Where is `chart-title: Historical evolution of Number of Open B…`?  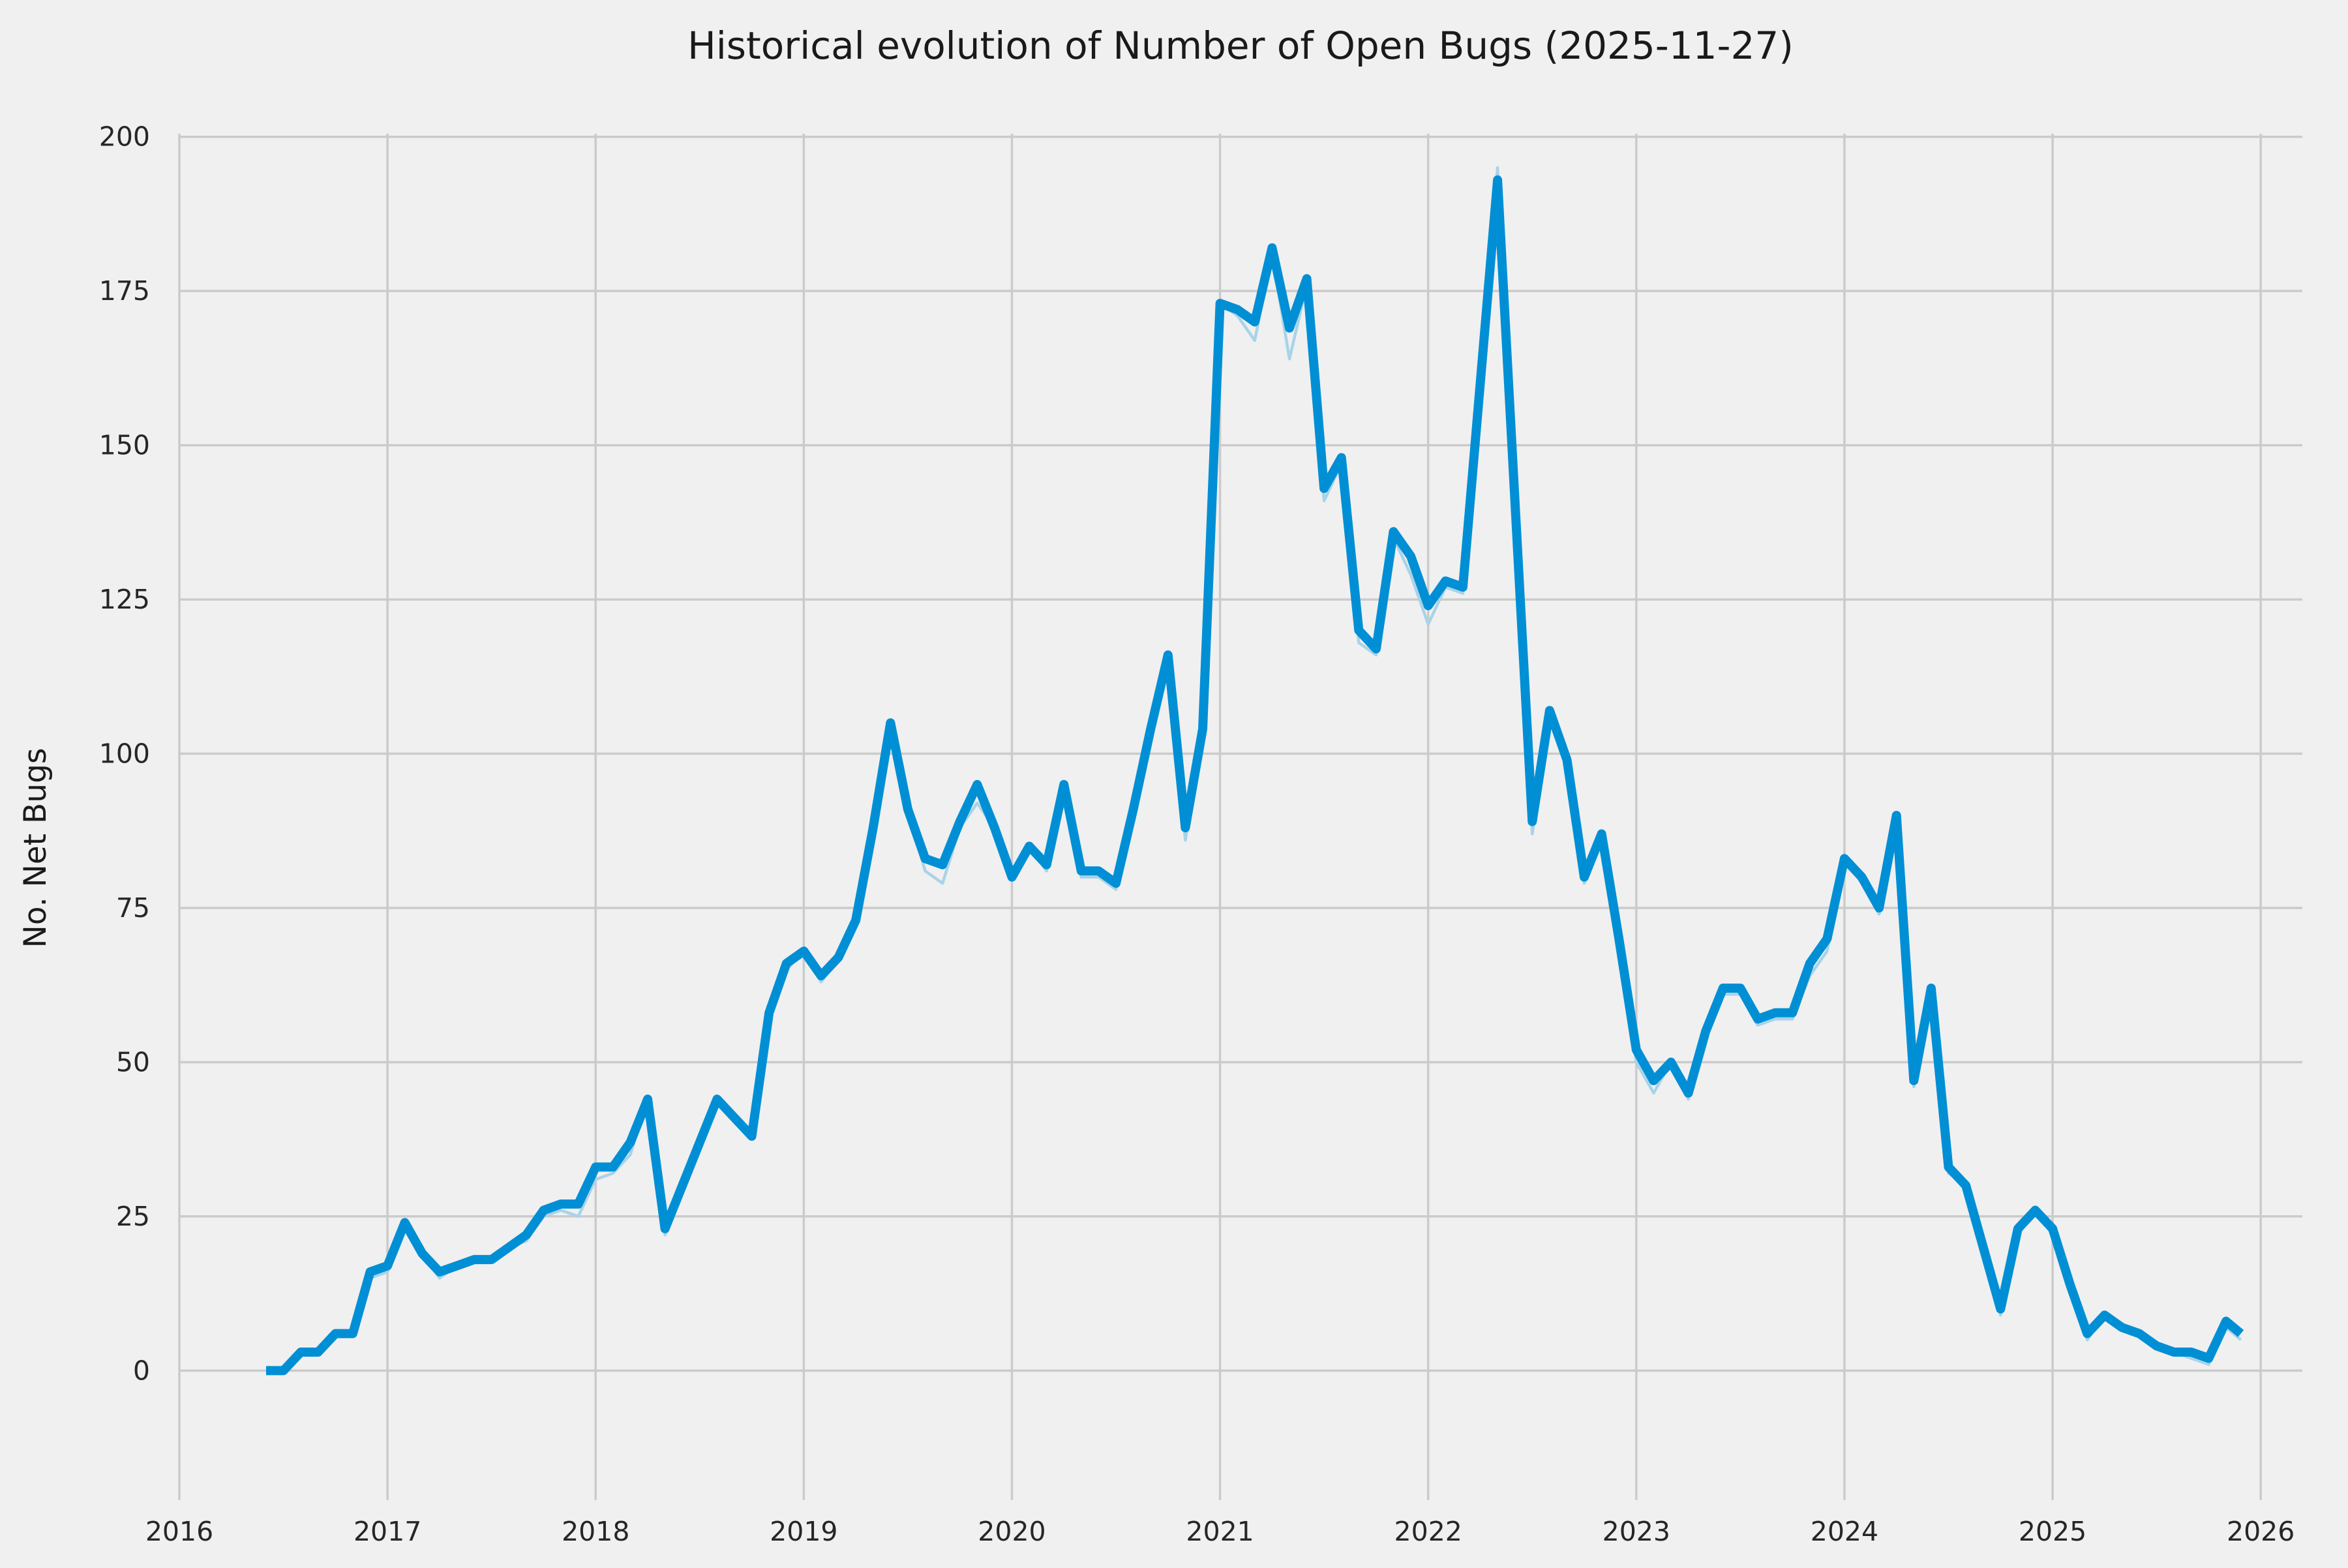
chart-title: Historical evolution of Number of Open B… is located at coordinates (1240, 45).